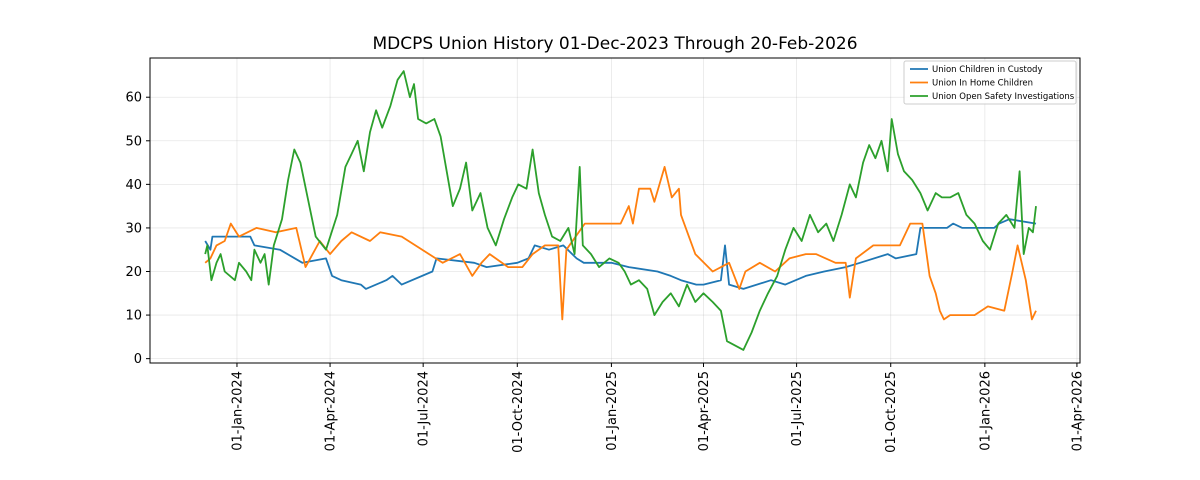 Image resolution: width=1200 pixels, height=480 pixels. I want to click on y-tick-label: 10, so click(133, 316).